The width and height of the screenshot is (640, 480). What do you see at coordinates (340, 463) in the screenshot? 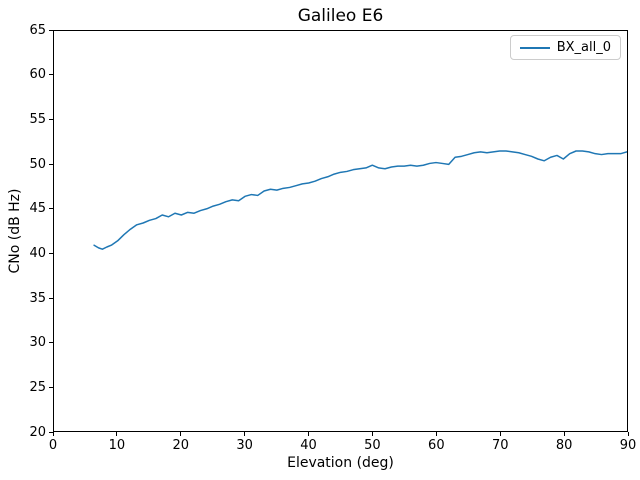
I see `x-axis-label: Elevation (deg)` at bounding box center [340, 463].